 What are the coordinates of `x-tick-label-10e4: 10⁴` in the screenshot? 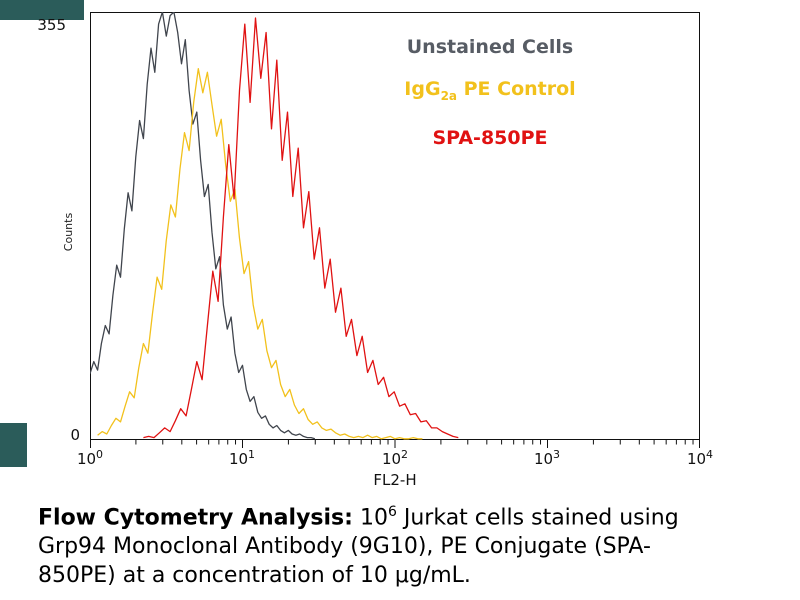 It's located at (700, 458).